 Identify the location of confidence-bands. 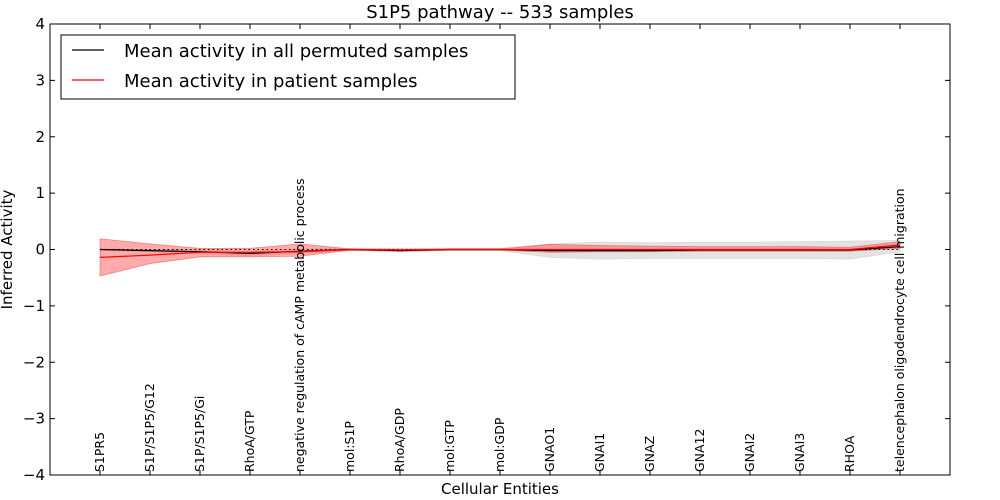
(500, 257).